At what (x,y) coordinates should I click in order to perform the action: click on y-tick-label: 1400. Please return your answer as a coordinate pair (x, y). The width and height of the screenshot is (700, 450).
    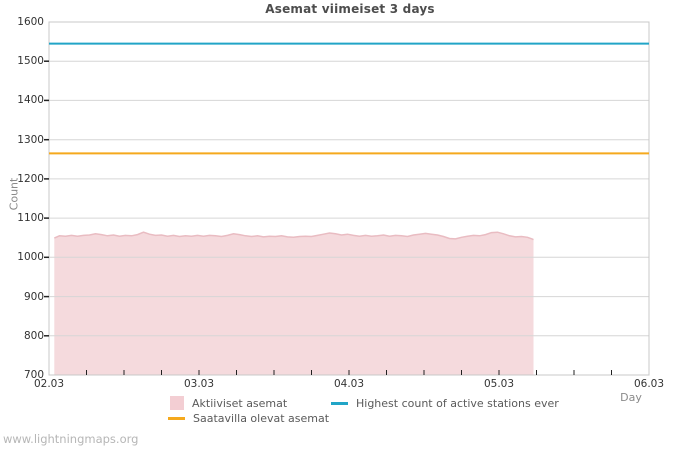
    Looking at the image, I should click on (30, 100).